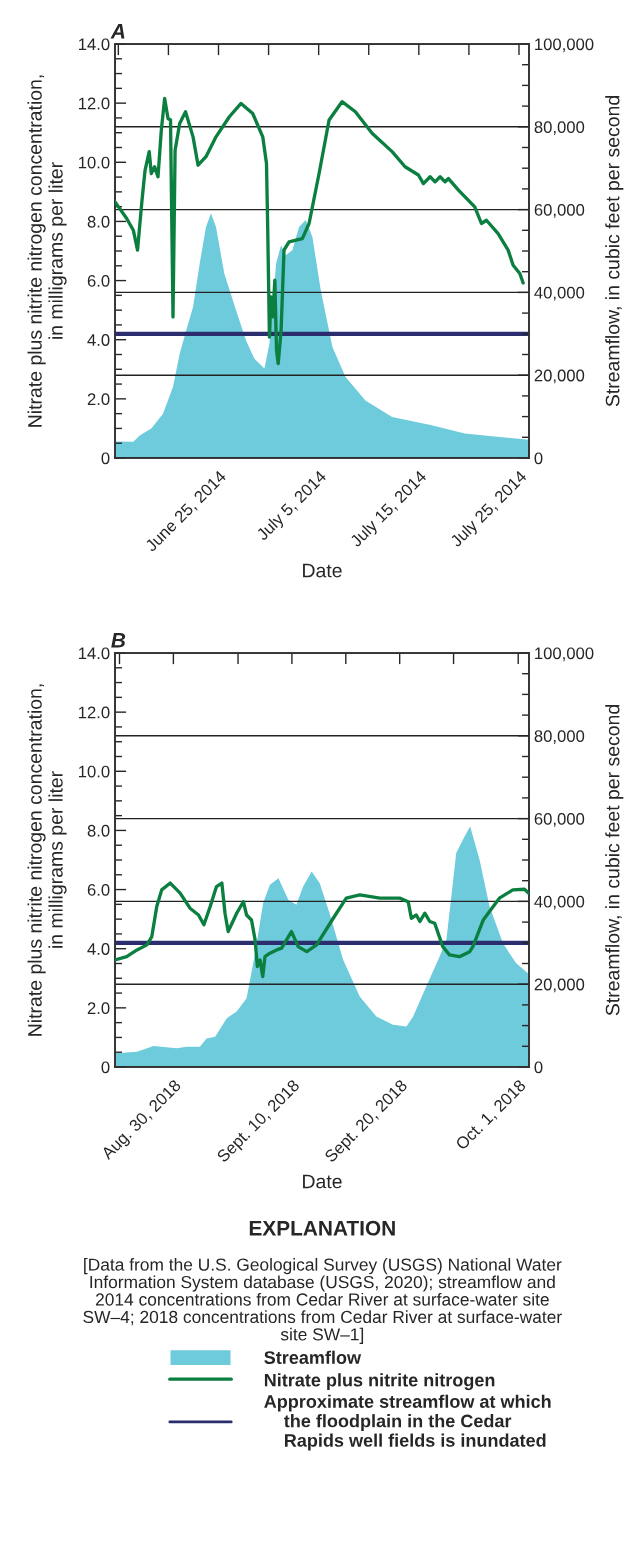 This screenshot has height=1554, width=632. I want to click on text: [Data from the U.S. Geological Survey (USGS) National Water Information System database (USGS, 2020); streamflow and 2014 concentrations from Cedar River at surface-water site SW–4; 2018 concentrations from Cedar River at surface-water site SW–1], so click(322, 1301).